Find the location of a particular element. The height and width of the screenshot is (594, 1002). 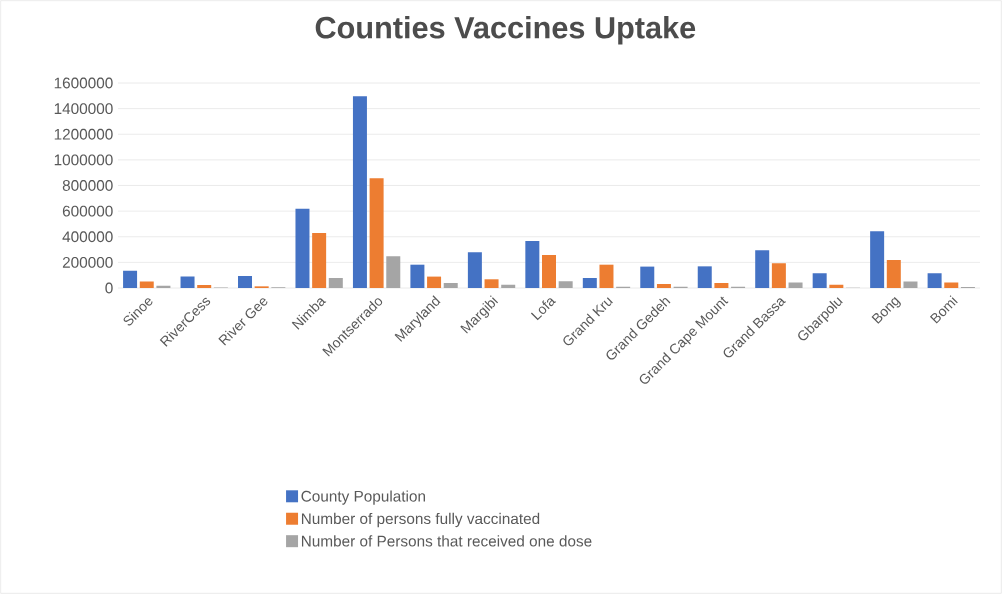

y-tick-label: 1400000 is located at coordinates (83, 109).